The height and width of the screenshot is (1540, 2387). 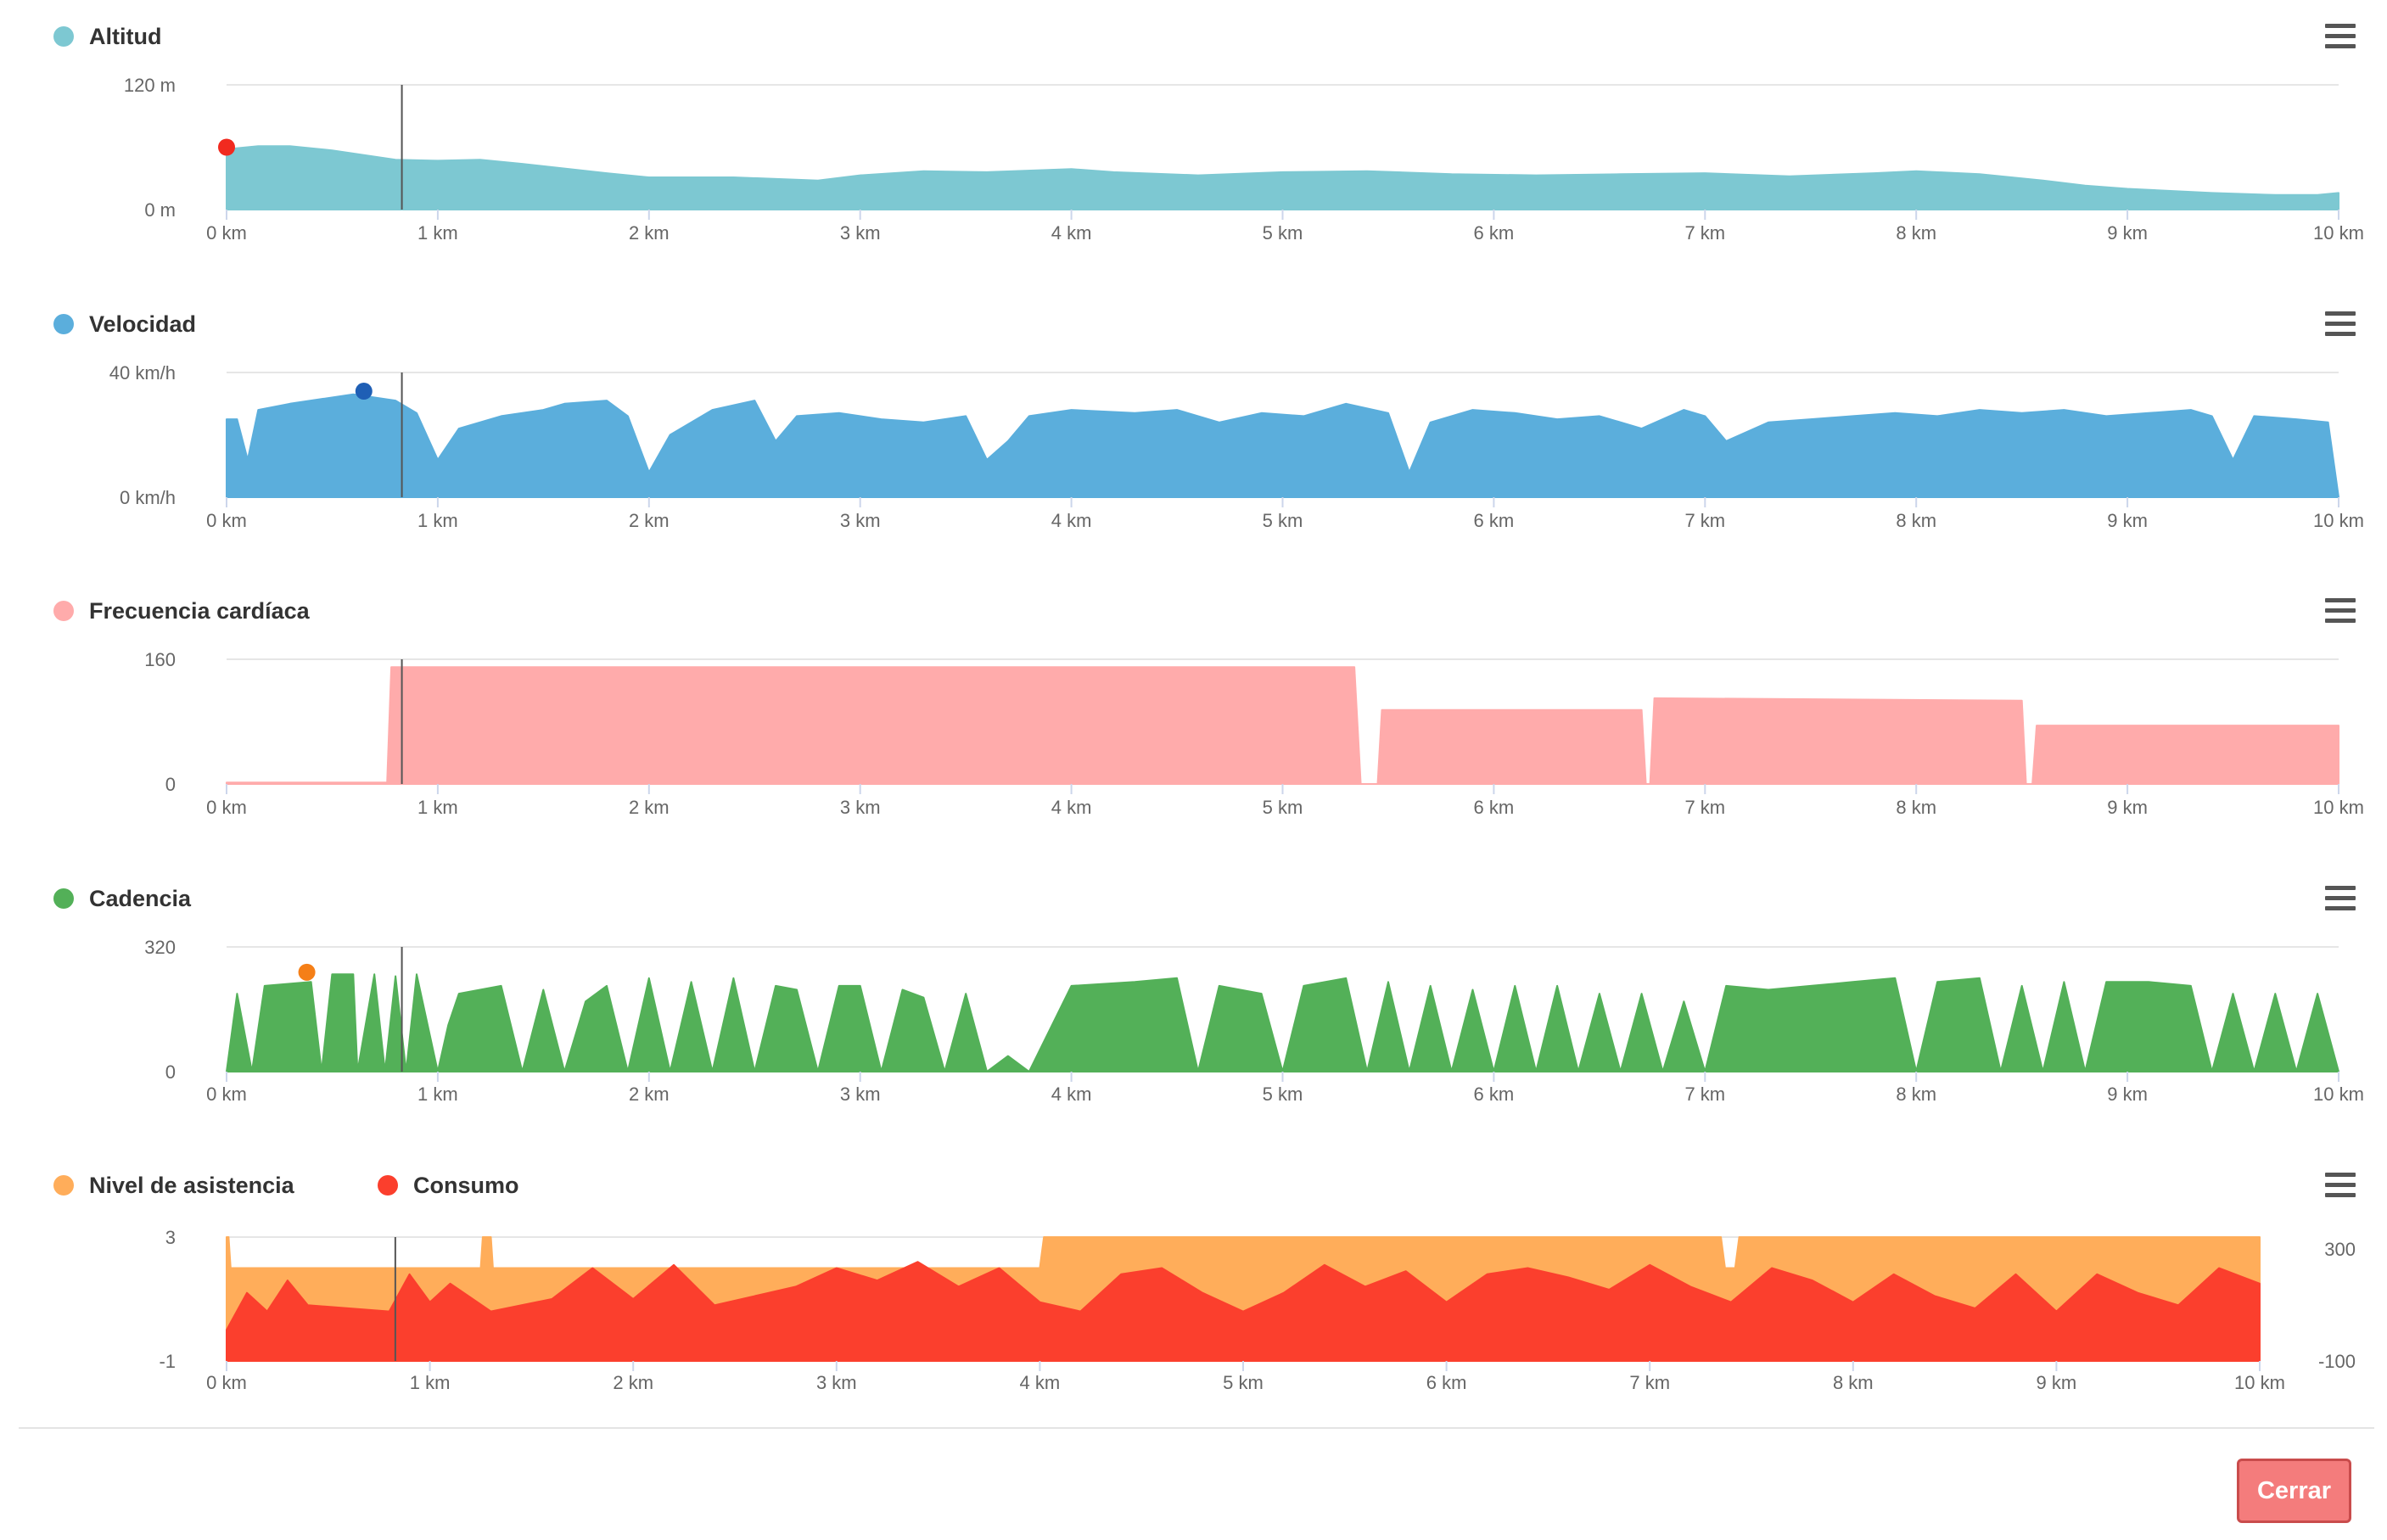 What do you see at coordinates (227, 1382) in the screenshot?
I see `x-tick-label: 0 km` at bounding box center [227, 1382].